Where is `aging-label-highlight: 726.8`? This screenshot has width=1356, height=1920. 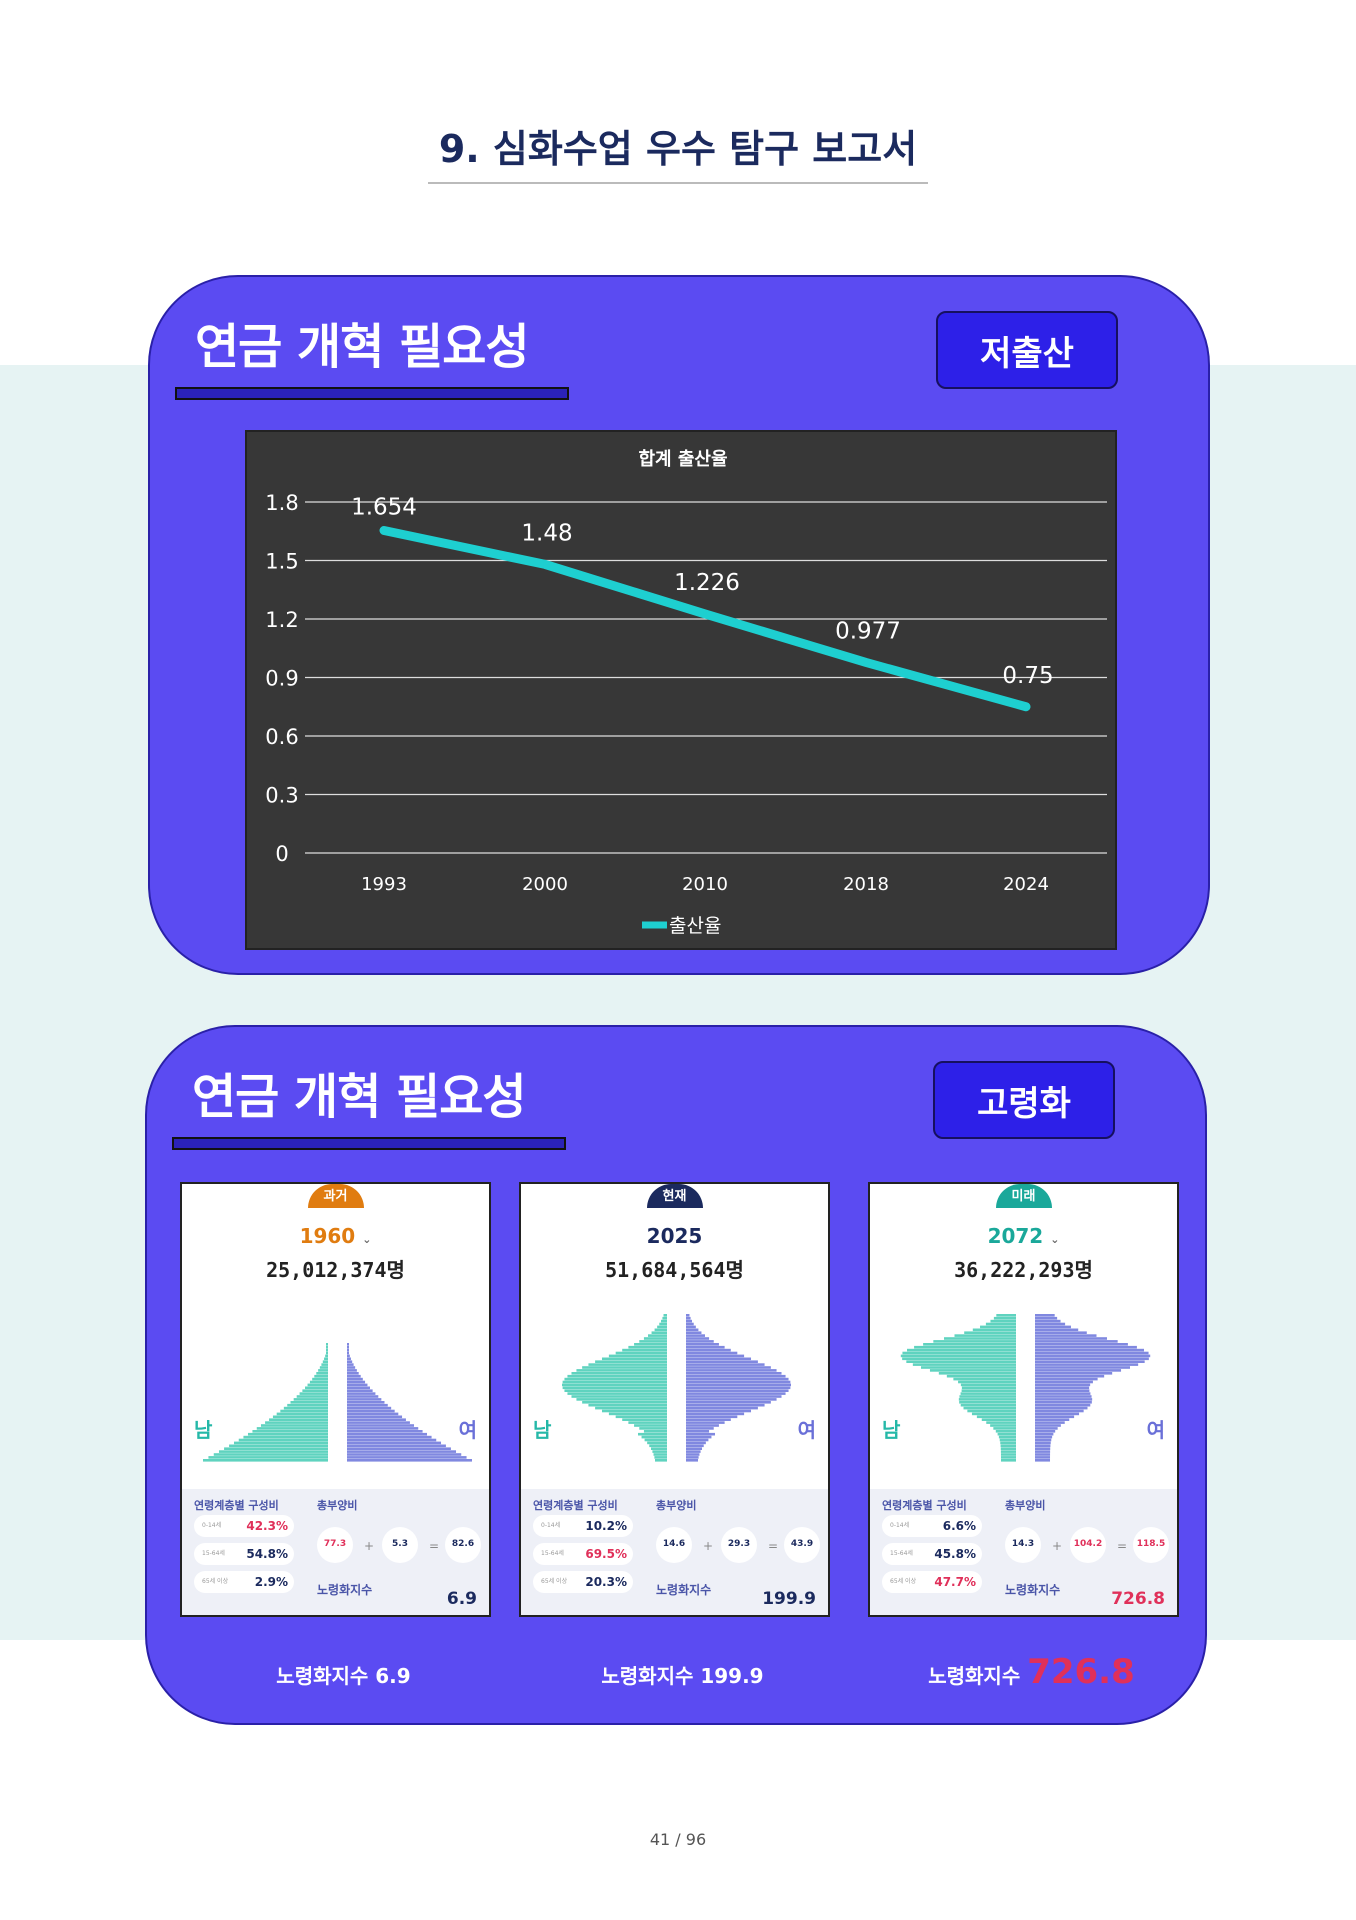
aging-label-highlight: 726.8 is located at coordinates (1081, 1672).